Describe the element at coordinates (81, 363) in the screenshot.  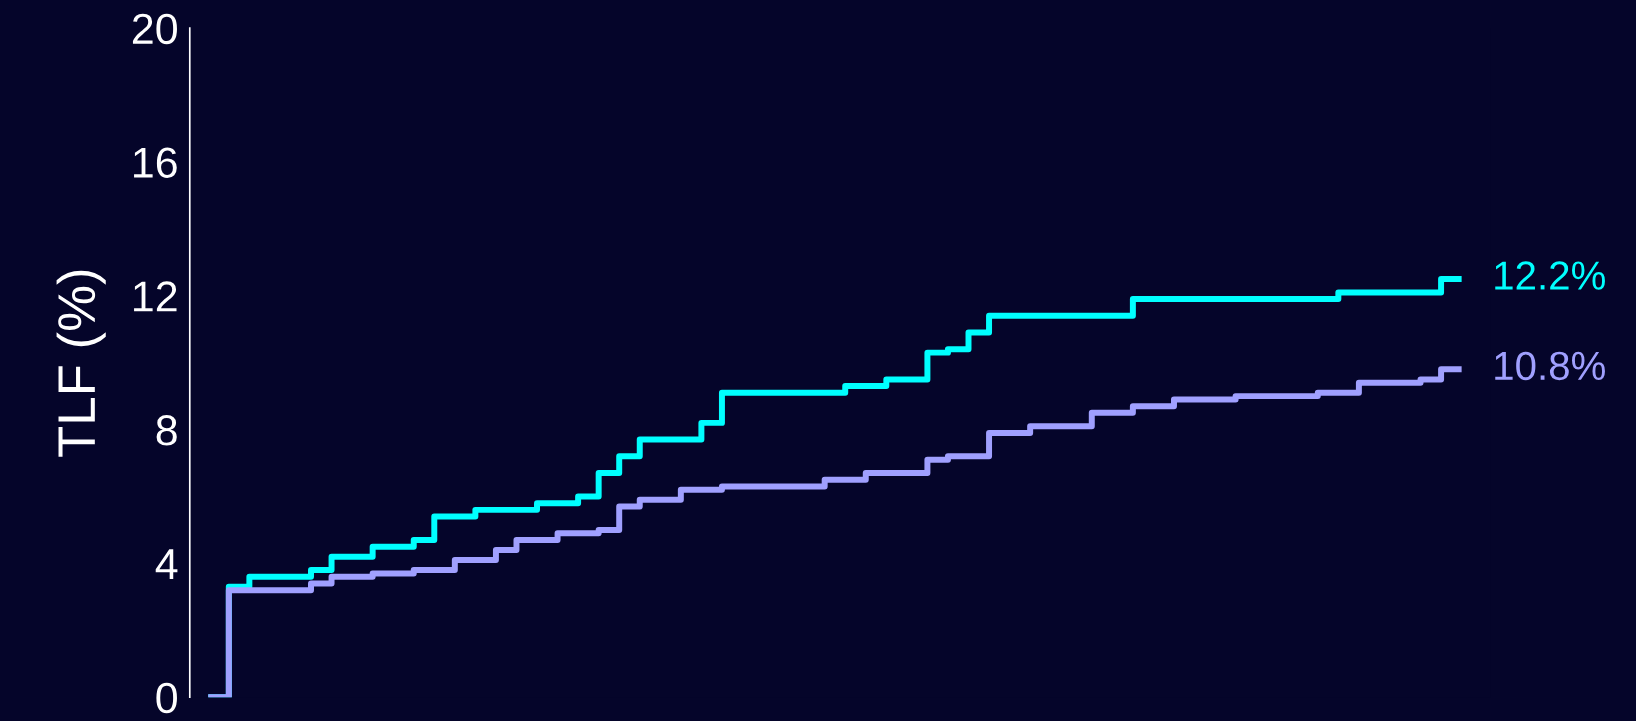
I see `y-axis-title: TLF (%)` at that location.